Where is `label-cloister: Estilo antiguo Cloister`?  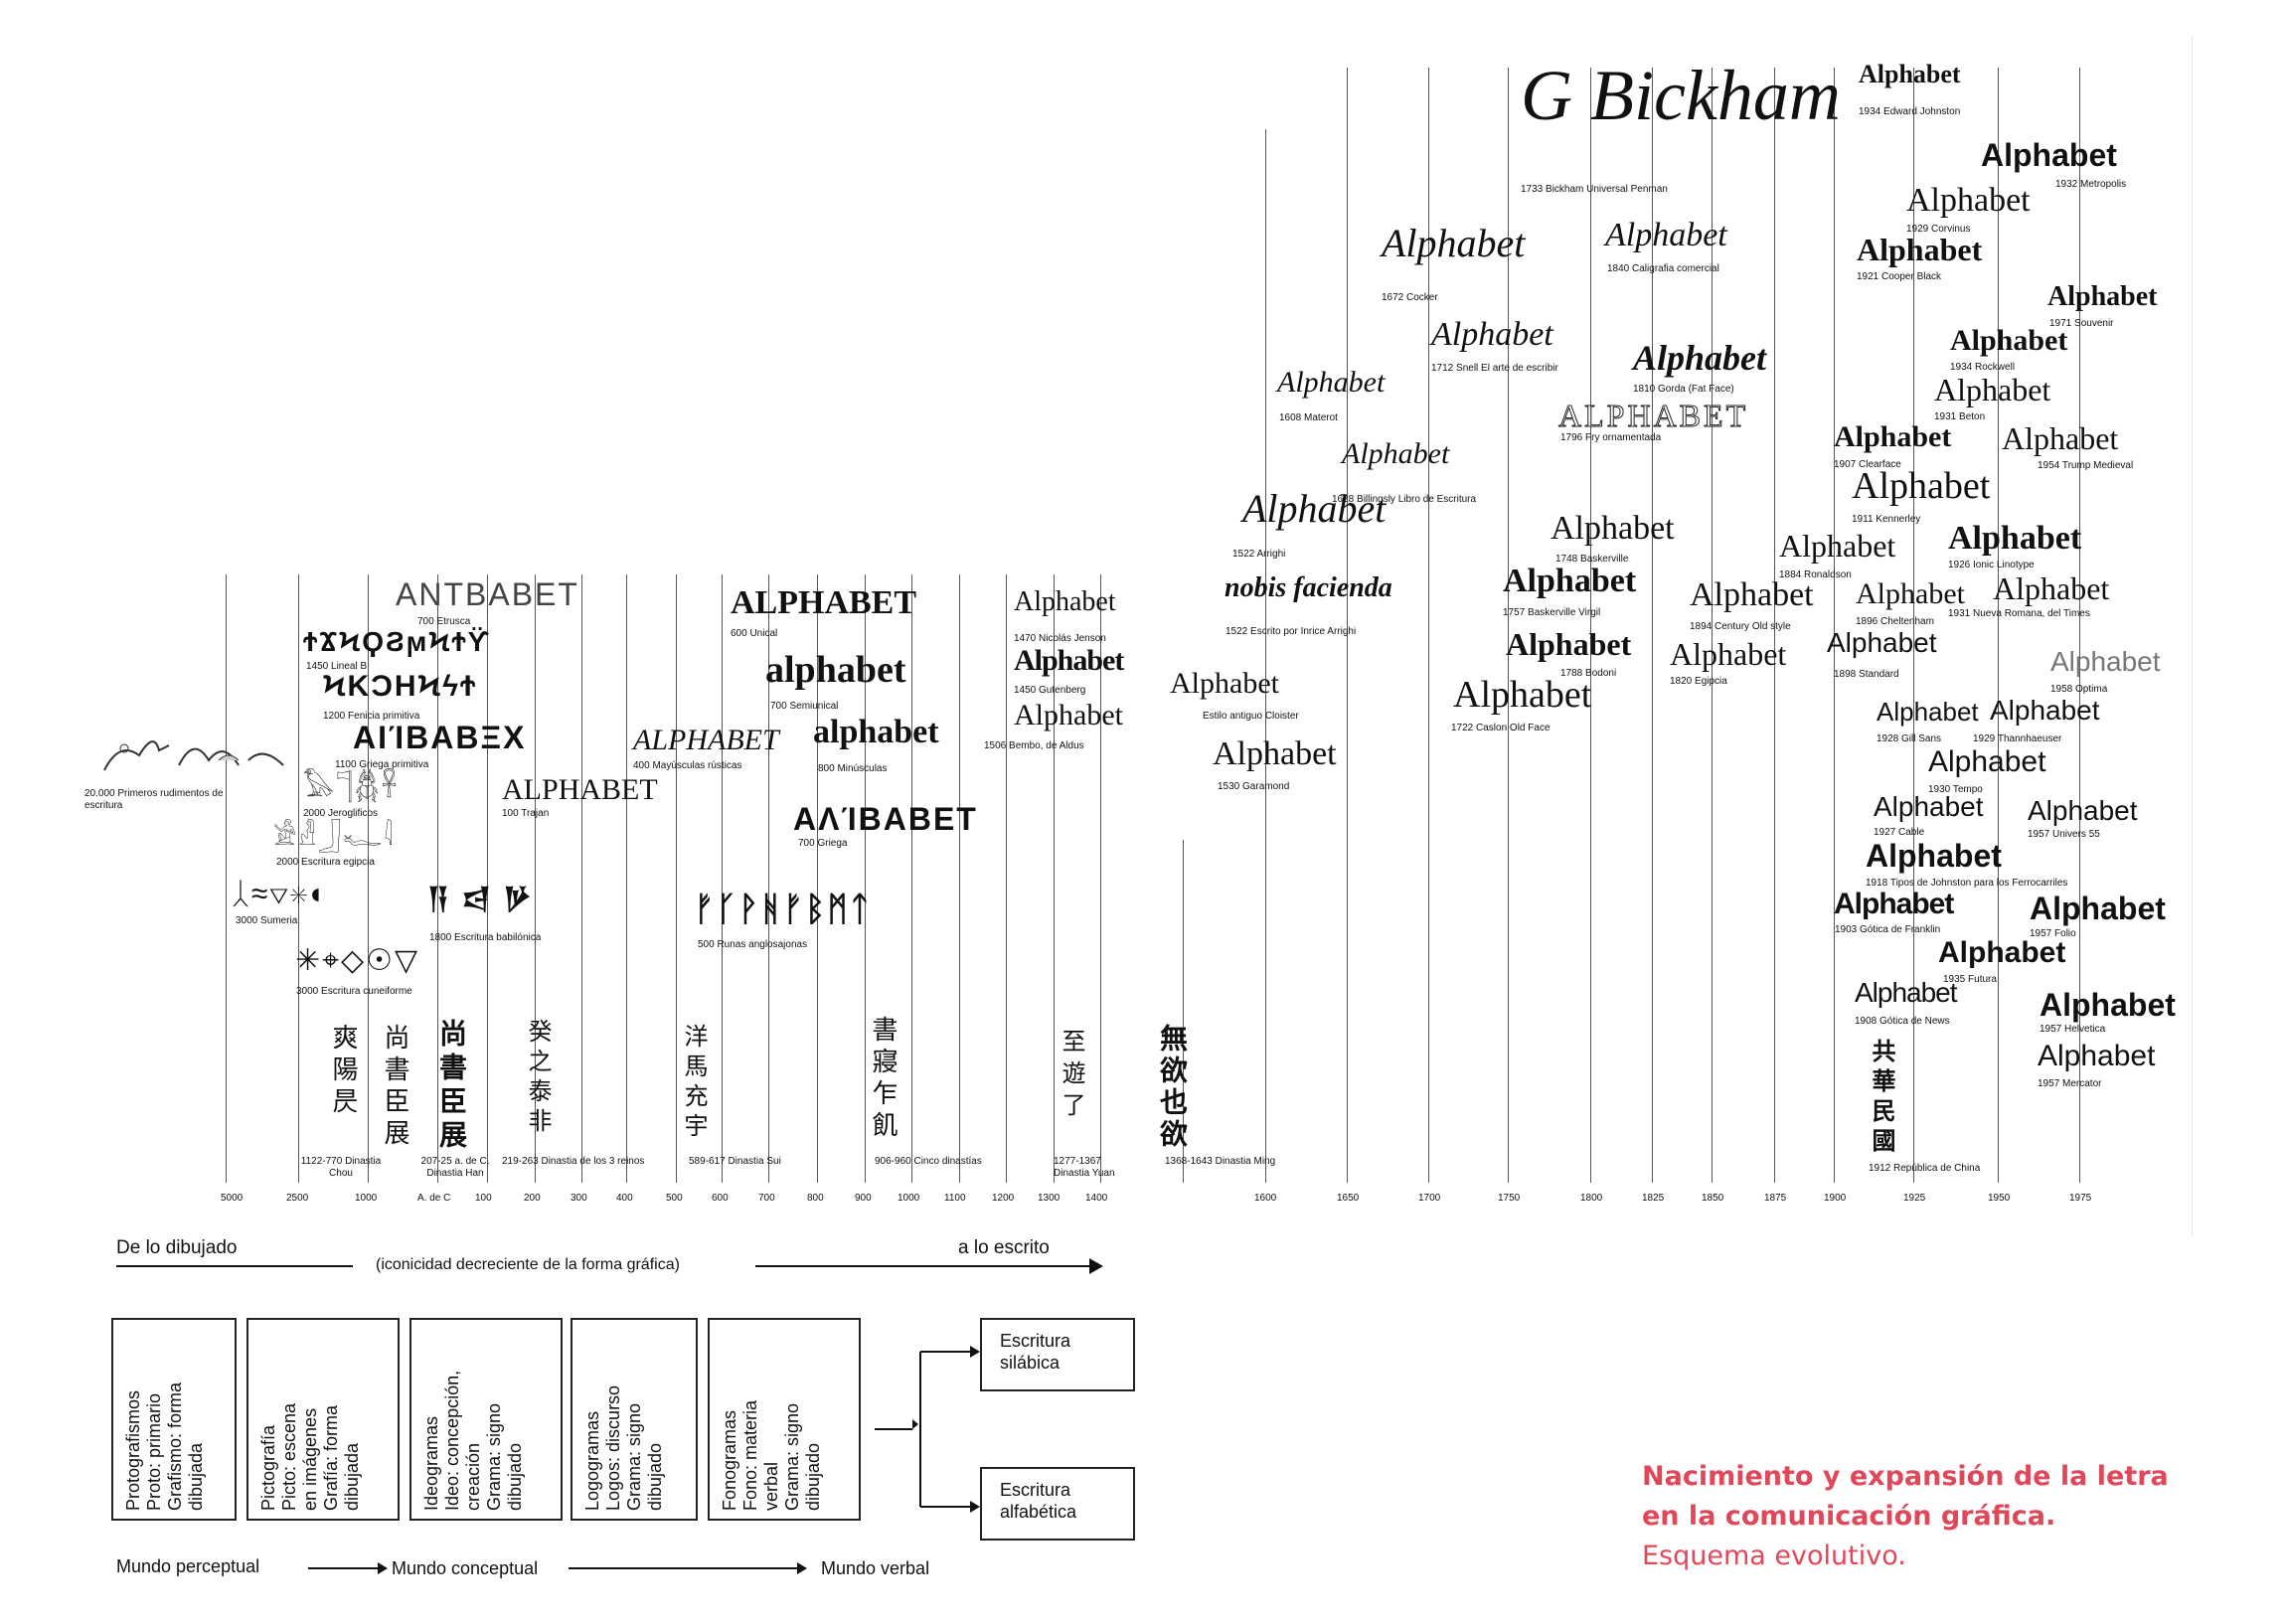 label-cloister: Estilo antiguo Cloister is located at coordinates (1251, 716).